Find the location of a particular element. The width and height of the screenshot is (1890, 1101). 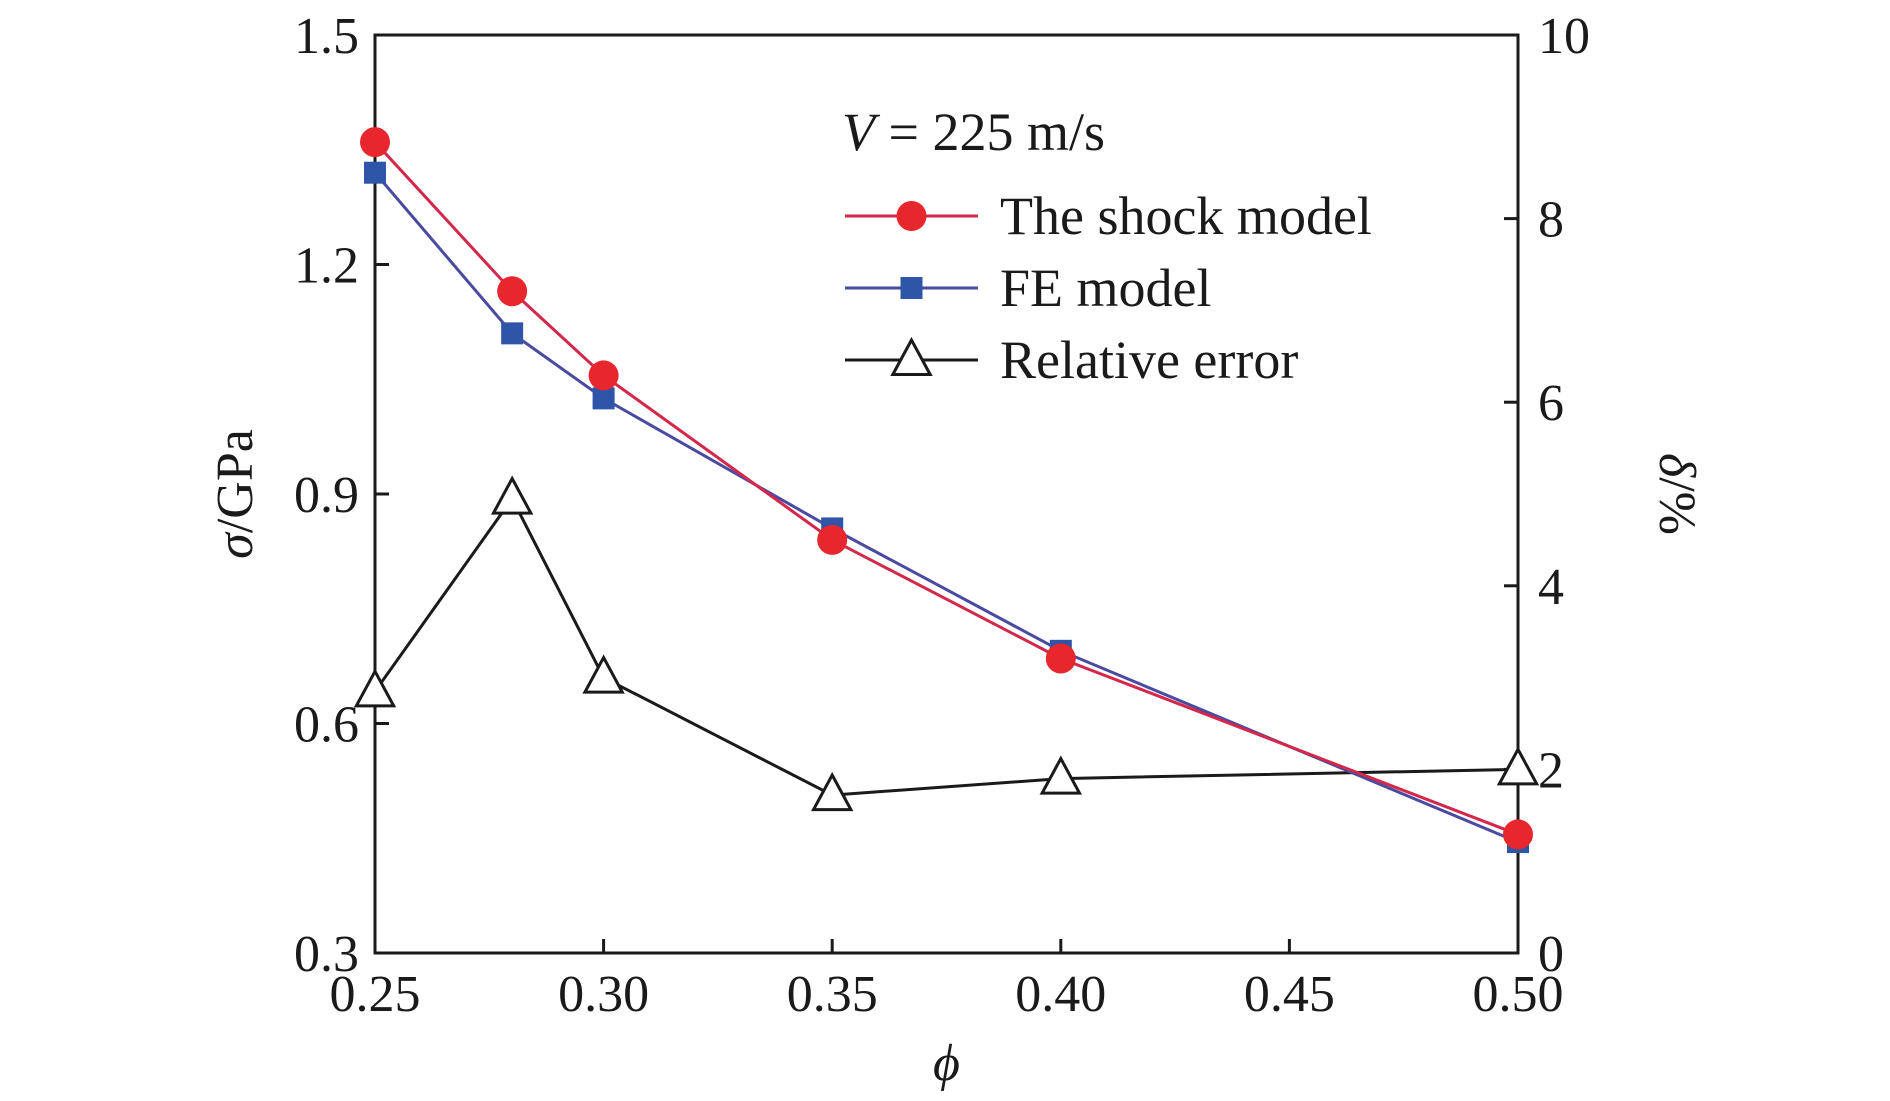

legend-item: Relative error is located at coordinates (1071, 360).